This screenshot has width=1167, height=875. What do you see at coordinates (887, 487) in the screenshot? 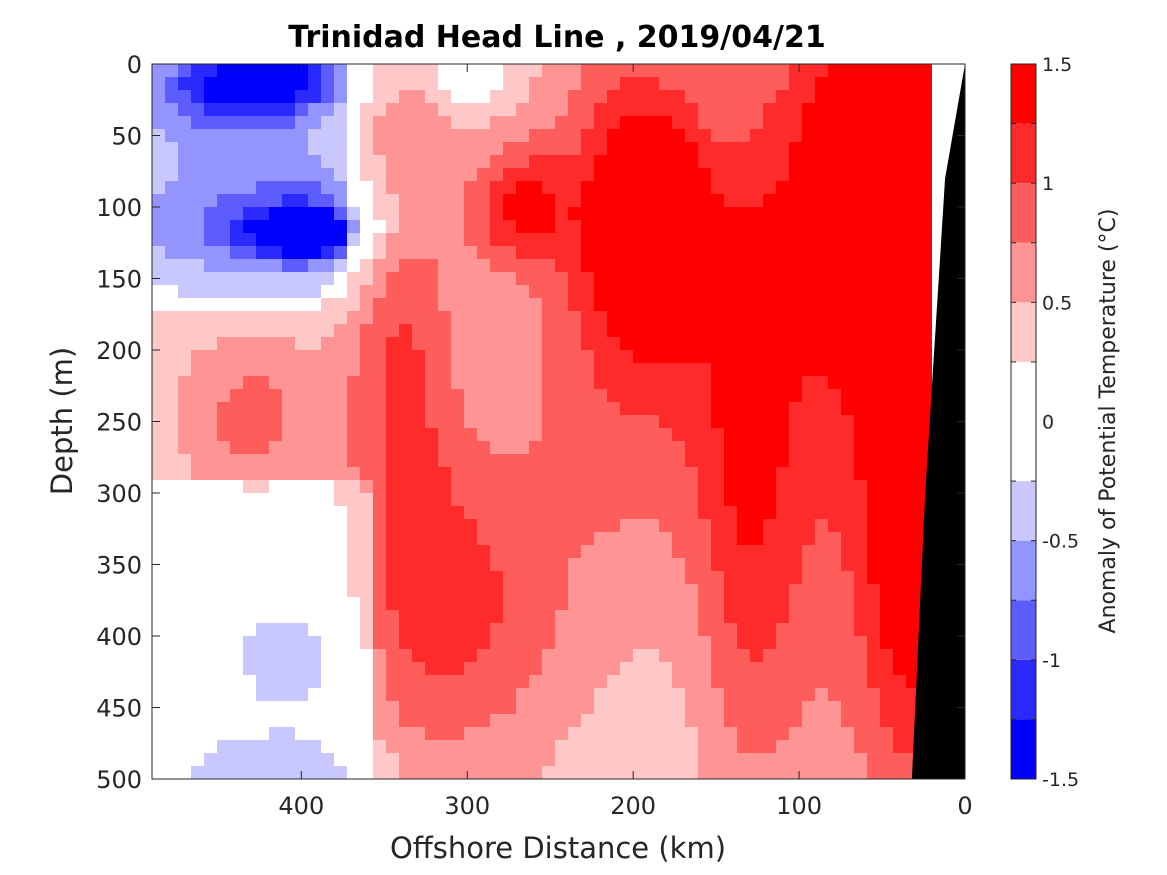
I see `heatmap-cell-2072` at bounding box center [887, 487].